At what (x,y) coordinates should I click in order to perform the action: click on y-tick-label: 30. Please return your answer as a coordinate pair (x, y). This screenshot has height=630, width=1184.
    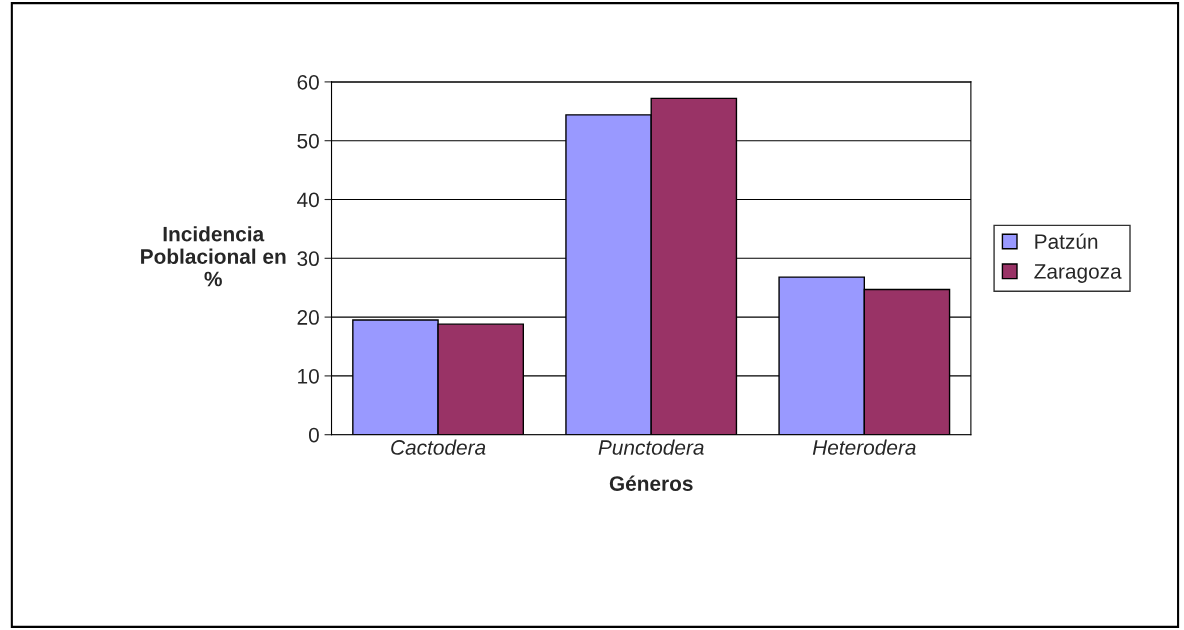
    Looking at the image, I should click on (308, 259).